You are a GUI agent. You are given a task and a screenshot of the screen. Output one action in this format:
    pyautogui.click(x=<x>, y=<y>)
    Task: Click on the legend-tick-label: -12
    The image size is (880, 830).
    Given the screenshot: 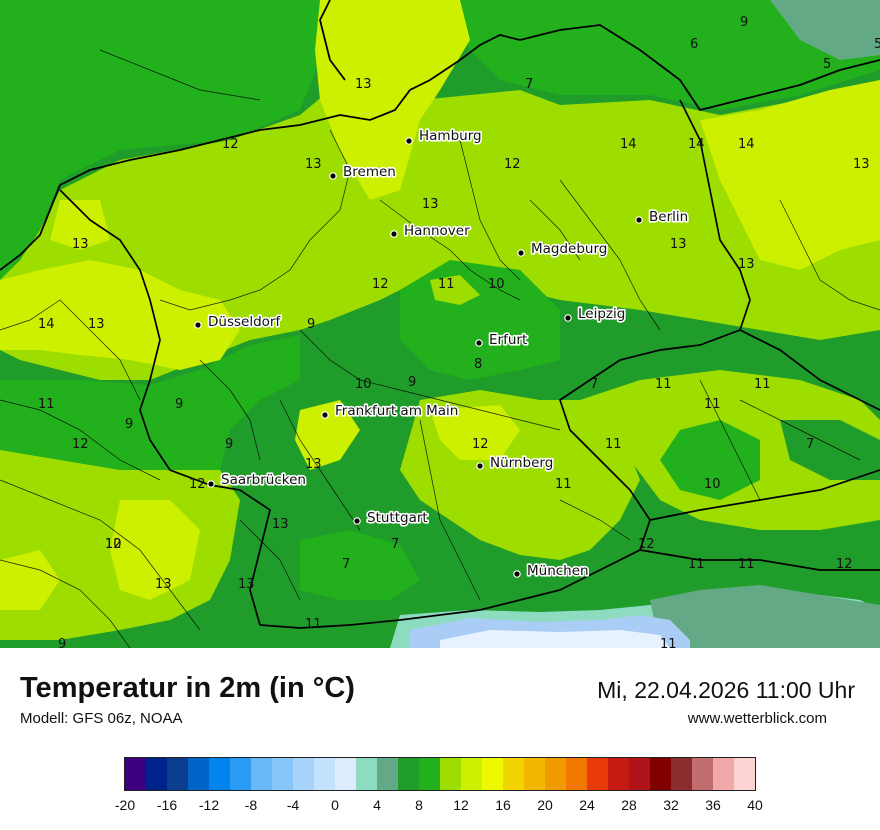 What is the action you would take?
    pyautogui.click(x=209, y=805)
    